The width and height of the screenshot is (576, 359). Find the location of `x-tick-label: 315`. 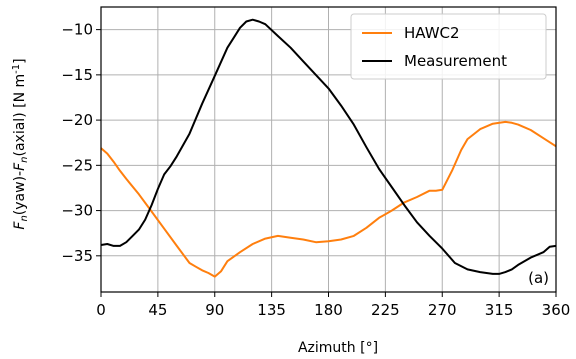

x-tick-label: 315 is located at coordinates (499, 310).